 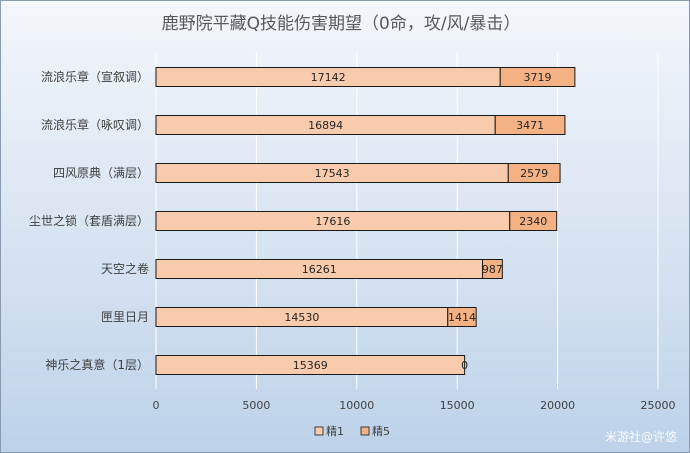 I want to click on data-label-r1-1: 16894, so click(x=325, y=125).